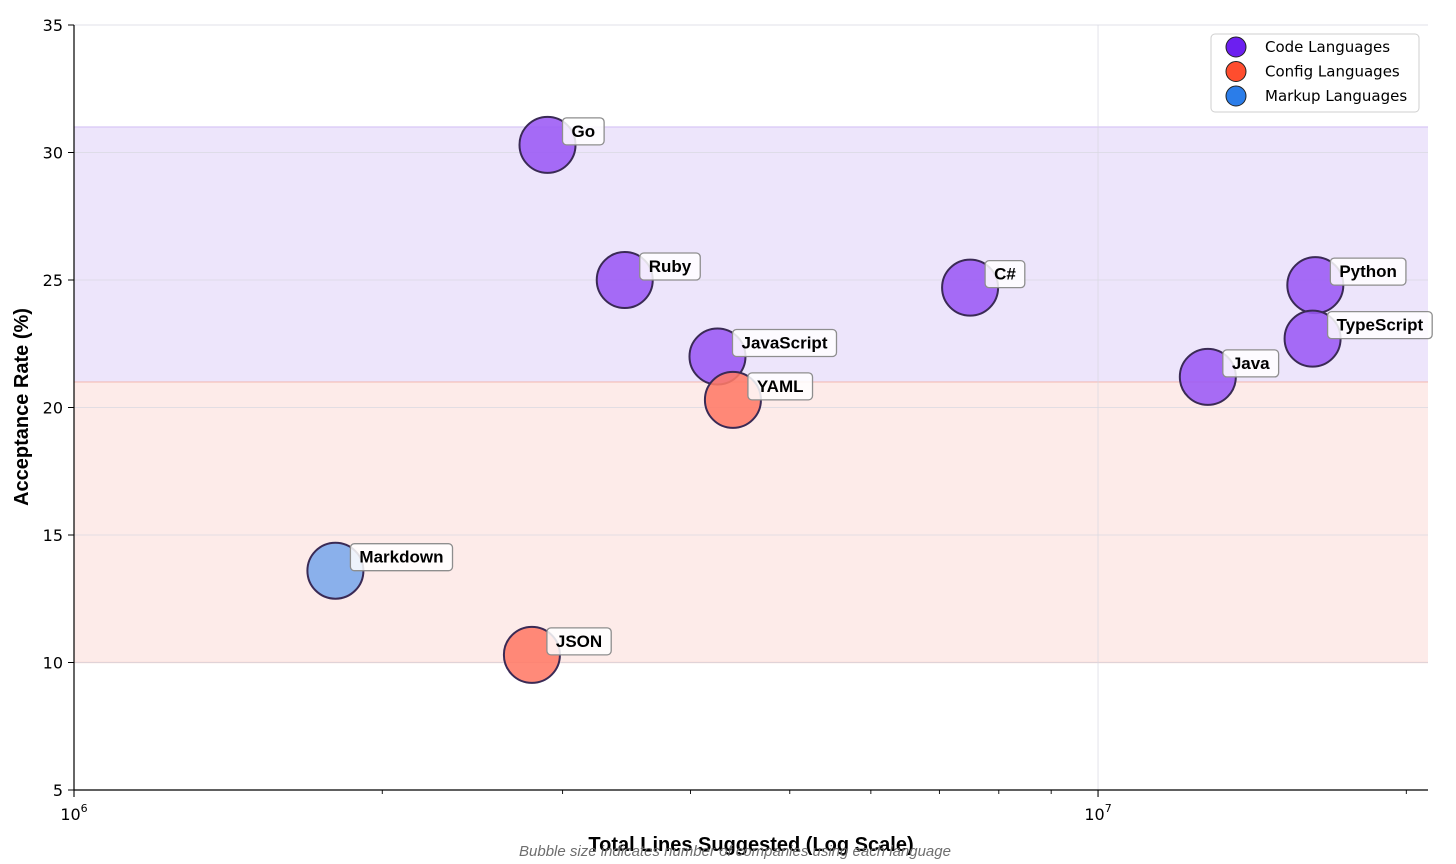  What do you see at coordinates (53, 663) in the screenshot?
I see `y-tick-label: 10` at bounding box center [53, 663].